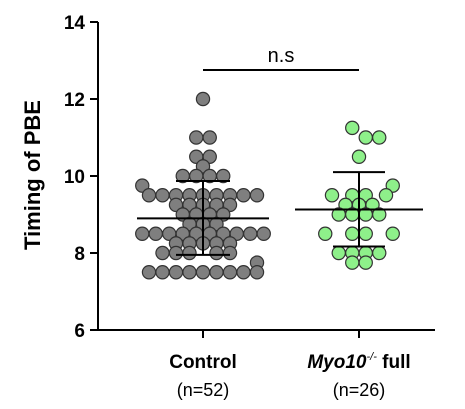 Image resolution: width=465 pixels, height=409 pixels. I want to click on y-tick-label: 6, so click(79, 331).